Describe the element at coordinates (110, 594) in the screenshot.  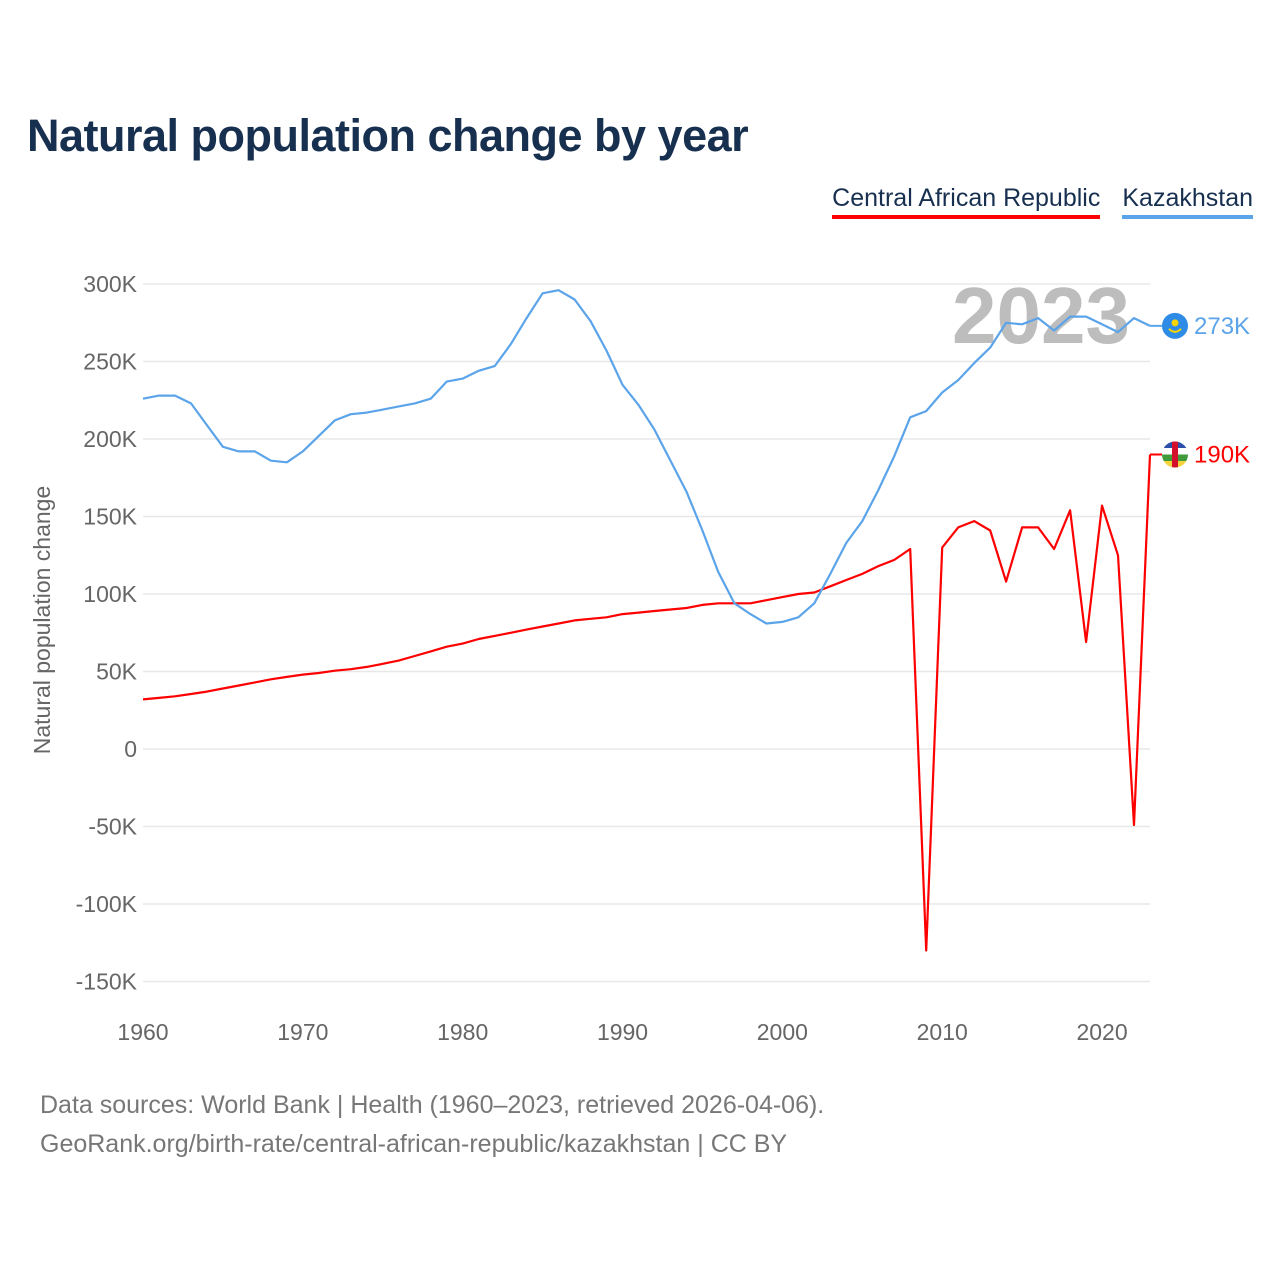
I see `y-tick-label: 100K` at that location.